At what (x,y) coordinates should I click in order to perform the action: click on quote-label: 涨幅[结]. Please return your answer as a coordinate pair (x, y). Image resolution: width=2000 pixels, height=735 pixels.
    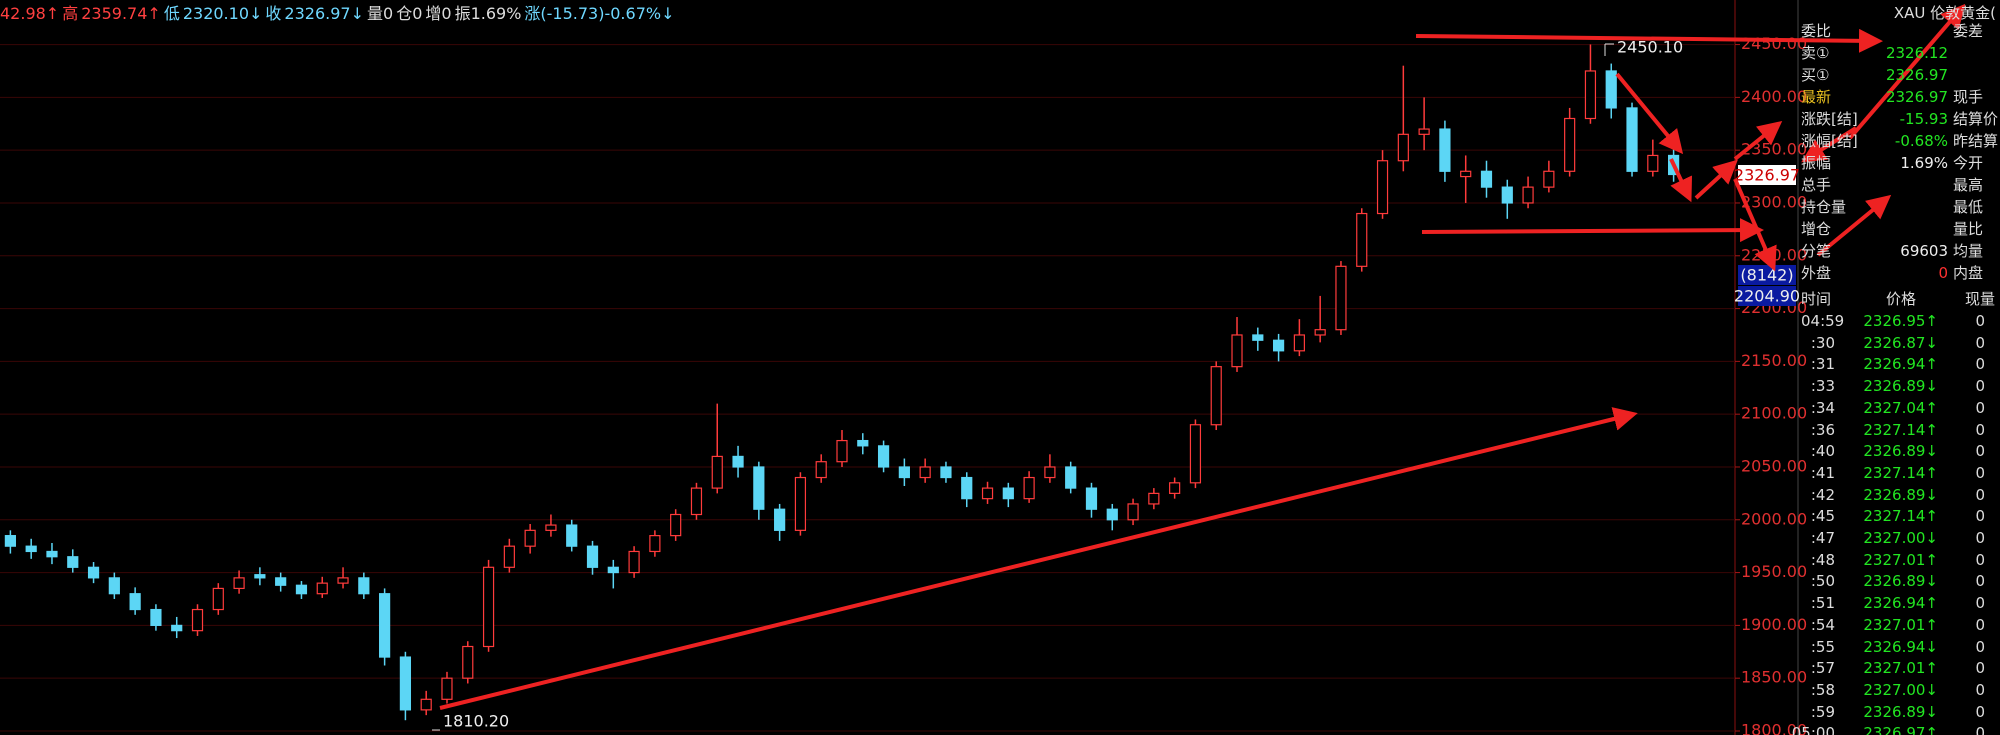
    Looking at the image, I should click on (1829, 141).